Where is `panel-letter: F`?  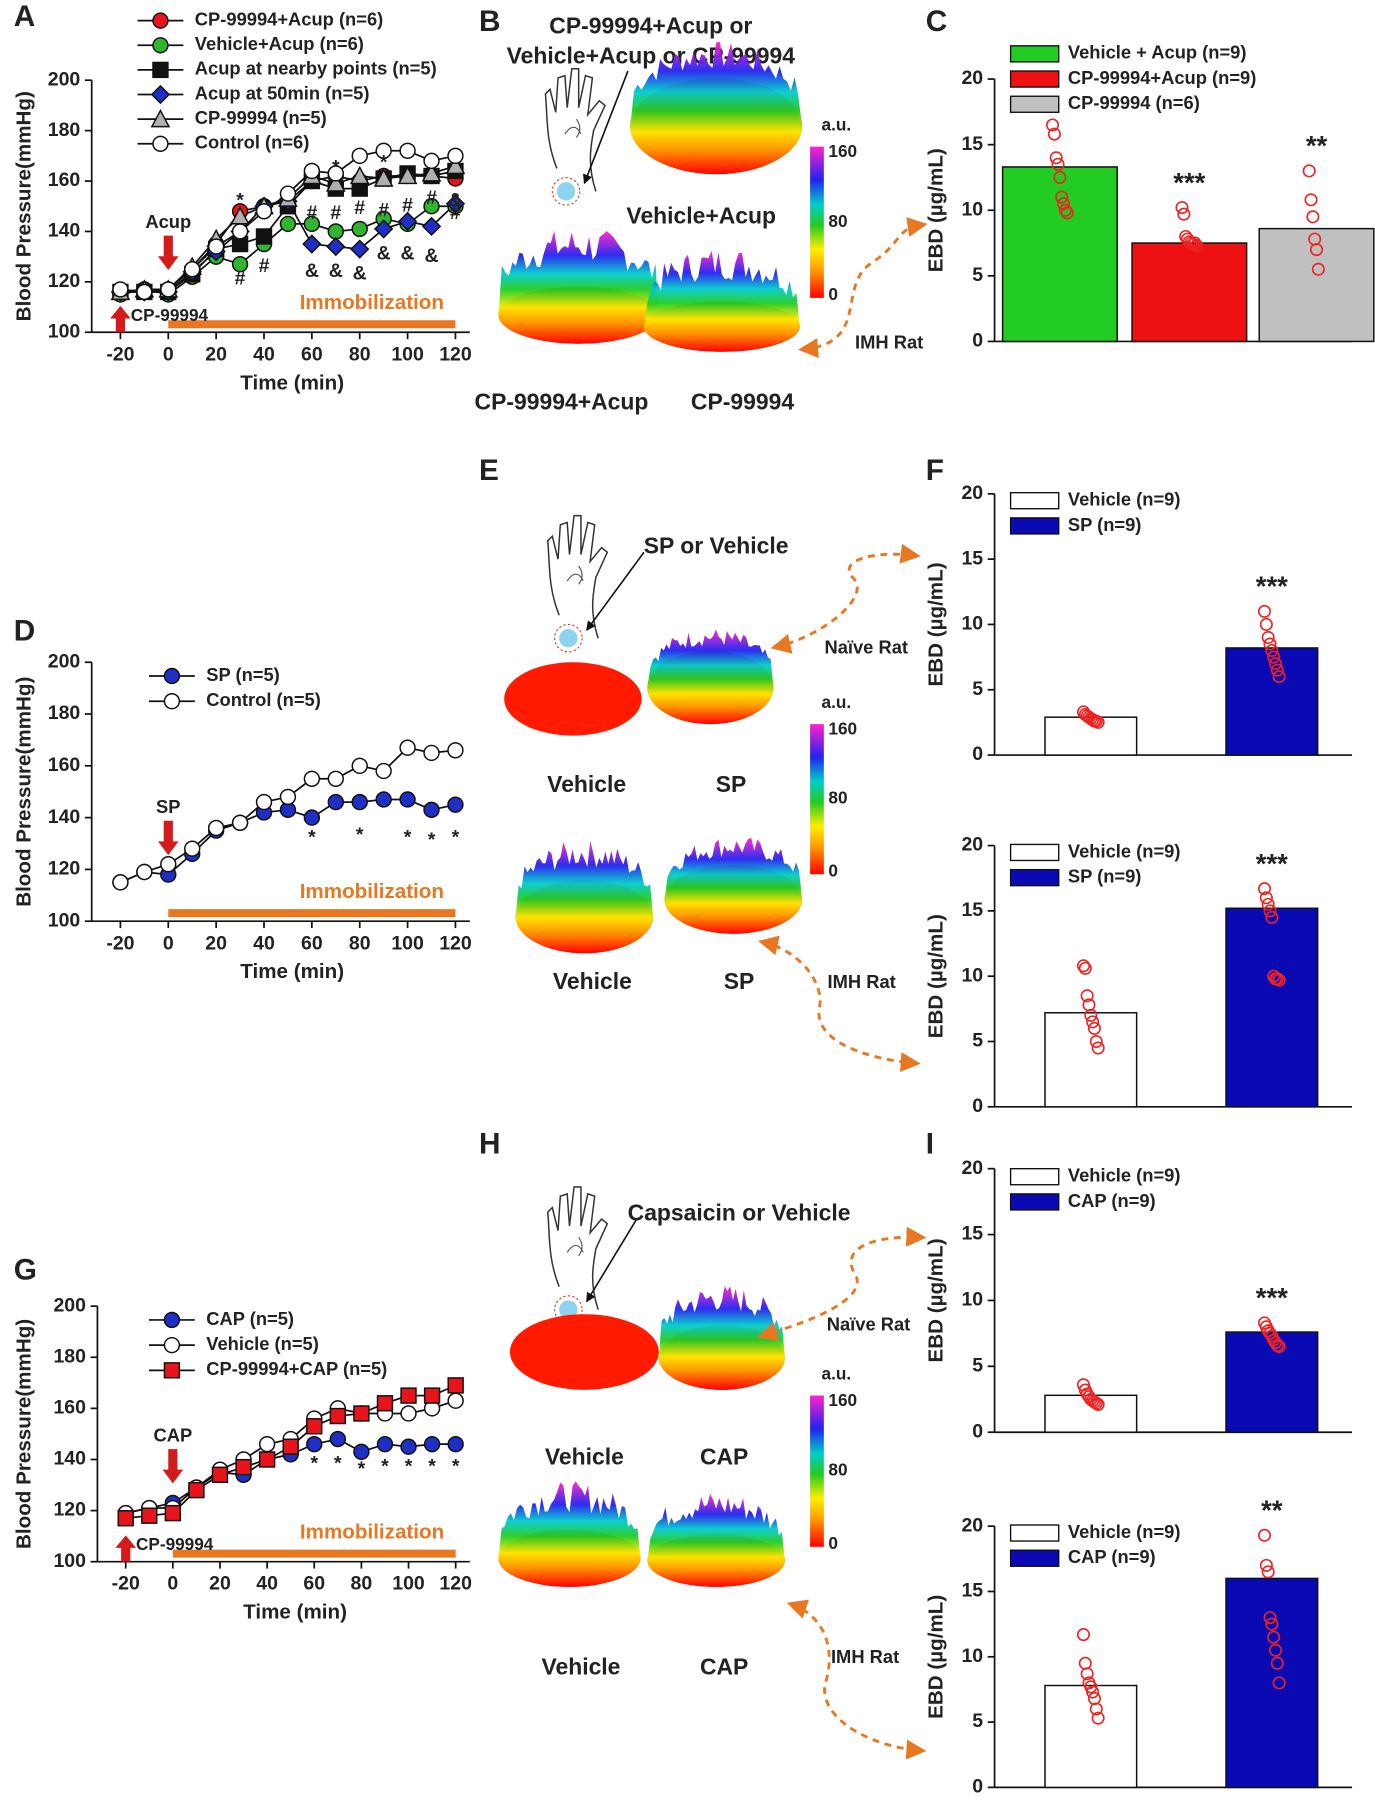
panel-letter: F is located at coordinates (935, 470).